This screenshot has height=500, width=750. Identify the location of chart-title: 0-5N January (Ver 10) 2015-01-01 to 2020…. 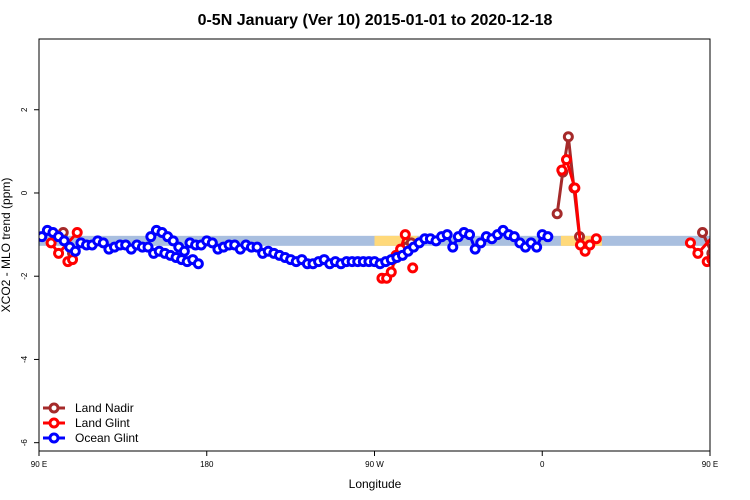
(375, 20).